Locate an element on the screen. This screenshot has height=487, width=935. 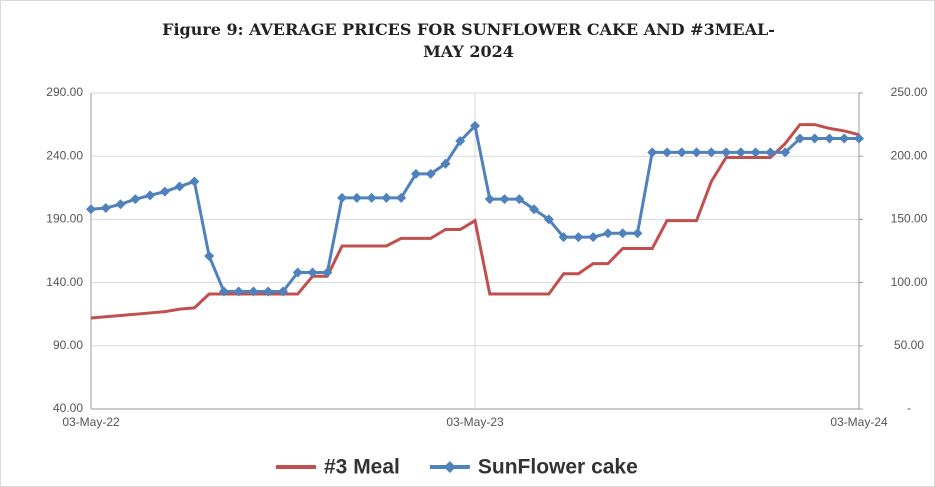
y2-tick-label: 250.00 is located at coordinates (909, 92).